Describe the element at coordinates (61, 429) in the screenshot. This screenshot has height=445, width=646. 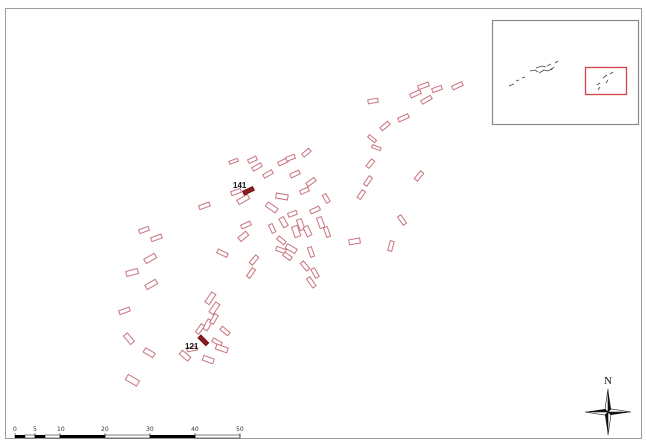
I see `scale-tick-10: 10` at that location.